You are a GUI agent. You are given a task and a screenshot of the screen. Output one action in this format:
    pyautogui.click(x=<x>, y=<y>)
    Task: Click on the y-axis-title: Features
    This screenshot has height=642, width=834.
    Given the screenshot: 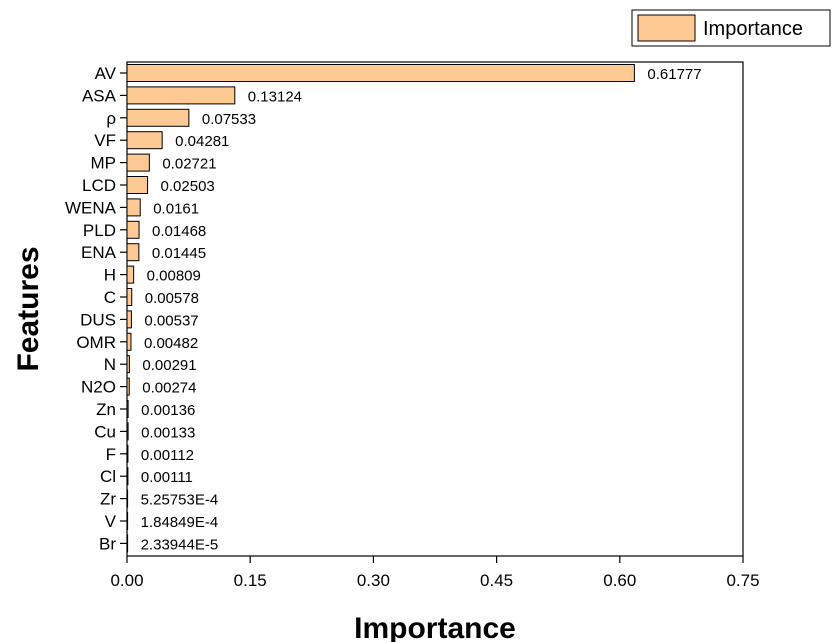 What is the action you would take?
    pyautogui.click(x=28, y=308)
    